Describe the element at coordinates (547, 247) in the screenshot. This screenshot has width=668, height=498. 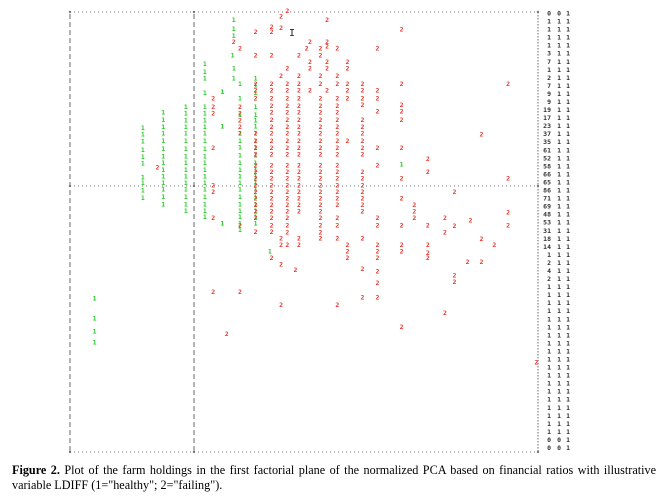
I see `count-cell: 14` at that location.